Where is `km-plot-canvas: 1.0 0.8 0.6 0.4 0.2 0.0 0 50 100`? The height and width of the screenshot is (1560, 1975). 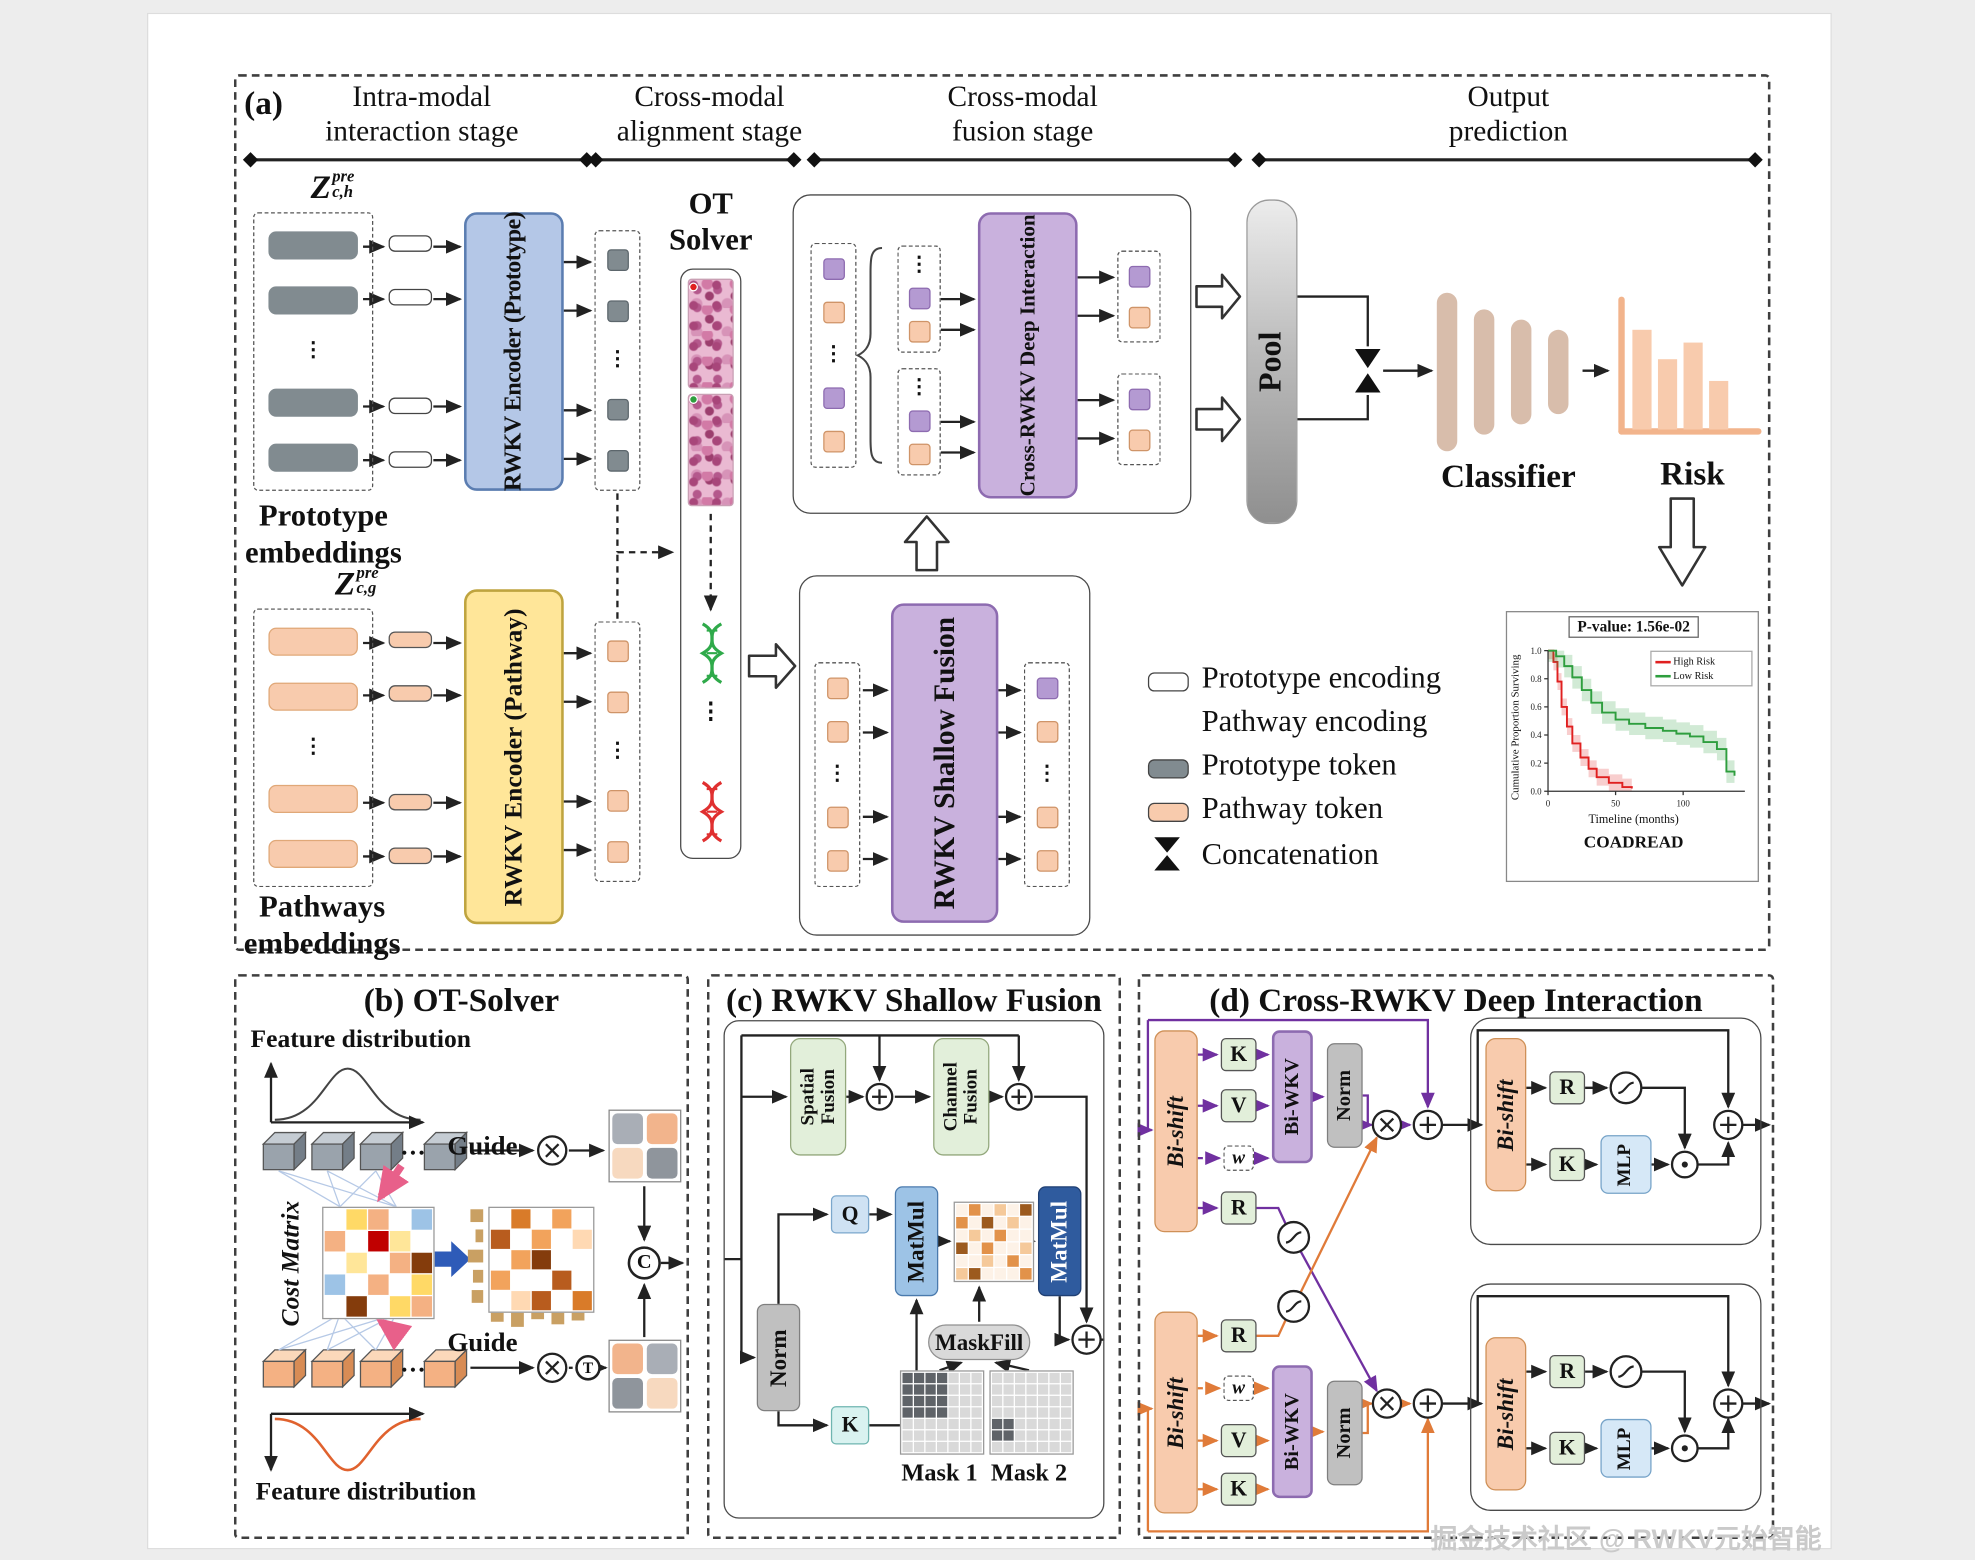 km-plot-canvas: 1.0 0.8 0.6 0.4 0.2 0.0 0 50 100 is located at coordinates (1637, 727).